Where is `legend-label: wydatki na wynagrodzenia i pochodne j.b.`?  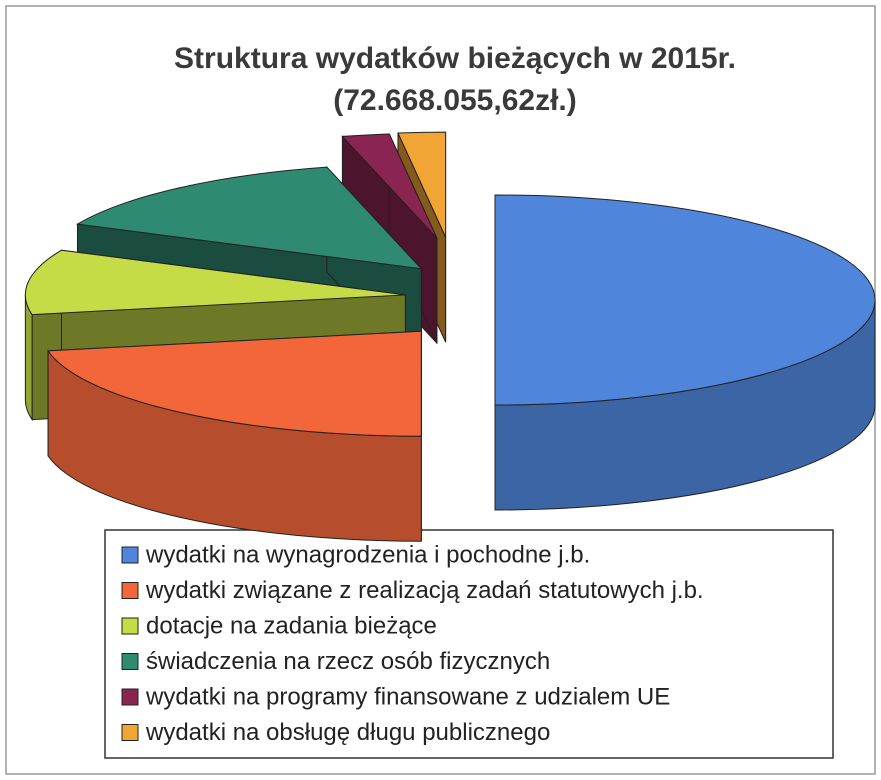 legend-label: wydatki na wynagrodzenia i pochodne j.b. is located at coordinates (367, 554).